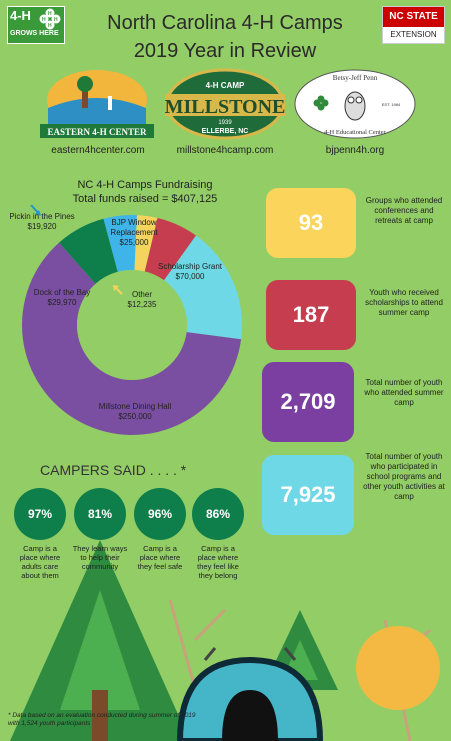 The height and width of the screenshot is (741, 451). Describe the element at coordinates (225, 123) in the screenshot. I see `millstone-year: 1939` at that location.